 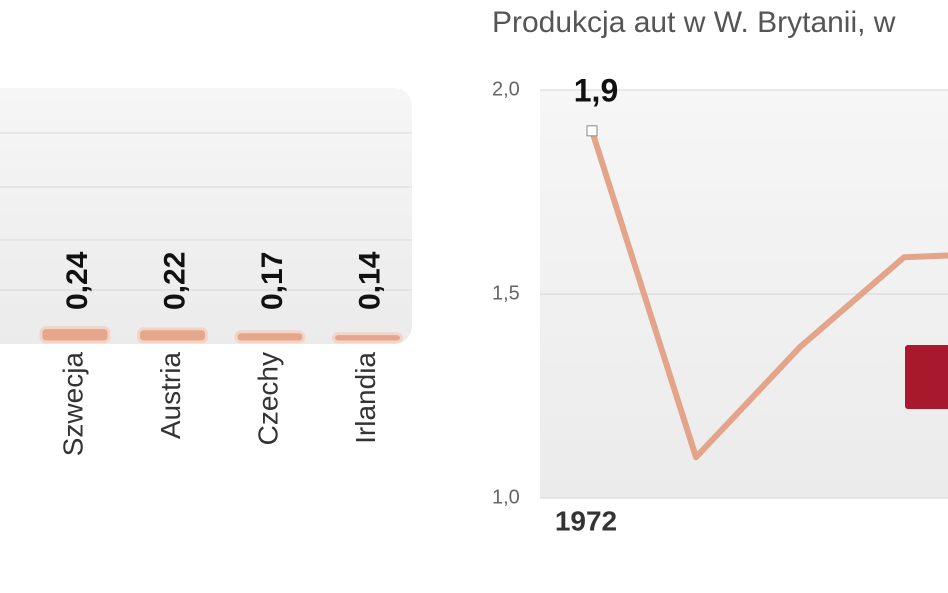 What do you see at coordinates (592, 131) in the screenshot?
I see `point-marker` at bounding box center [592, 131].